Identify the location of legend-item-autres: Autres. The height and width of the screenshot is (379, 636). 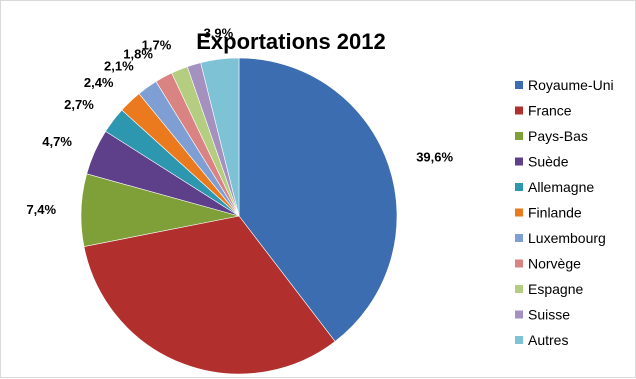
(541, 340).